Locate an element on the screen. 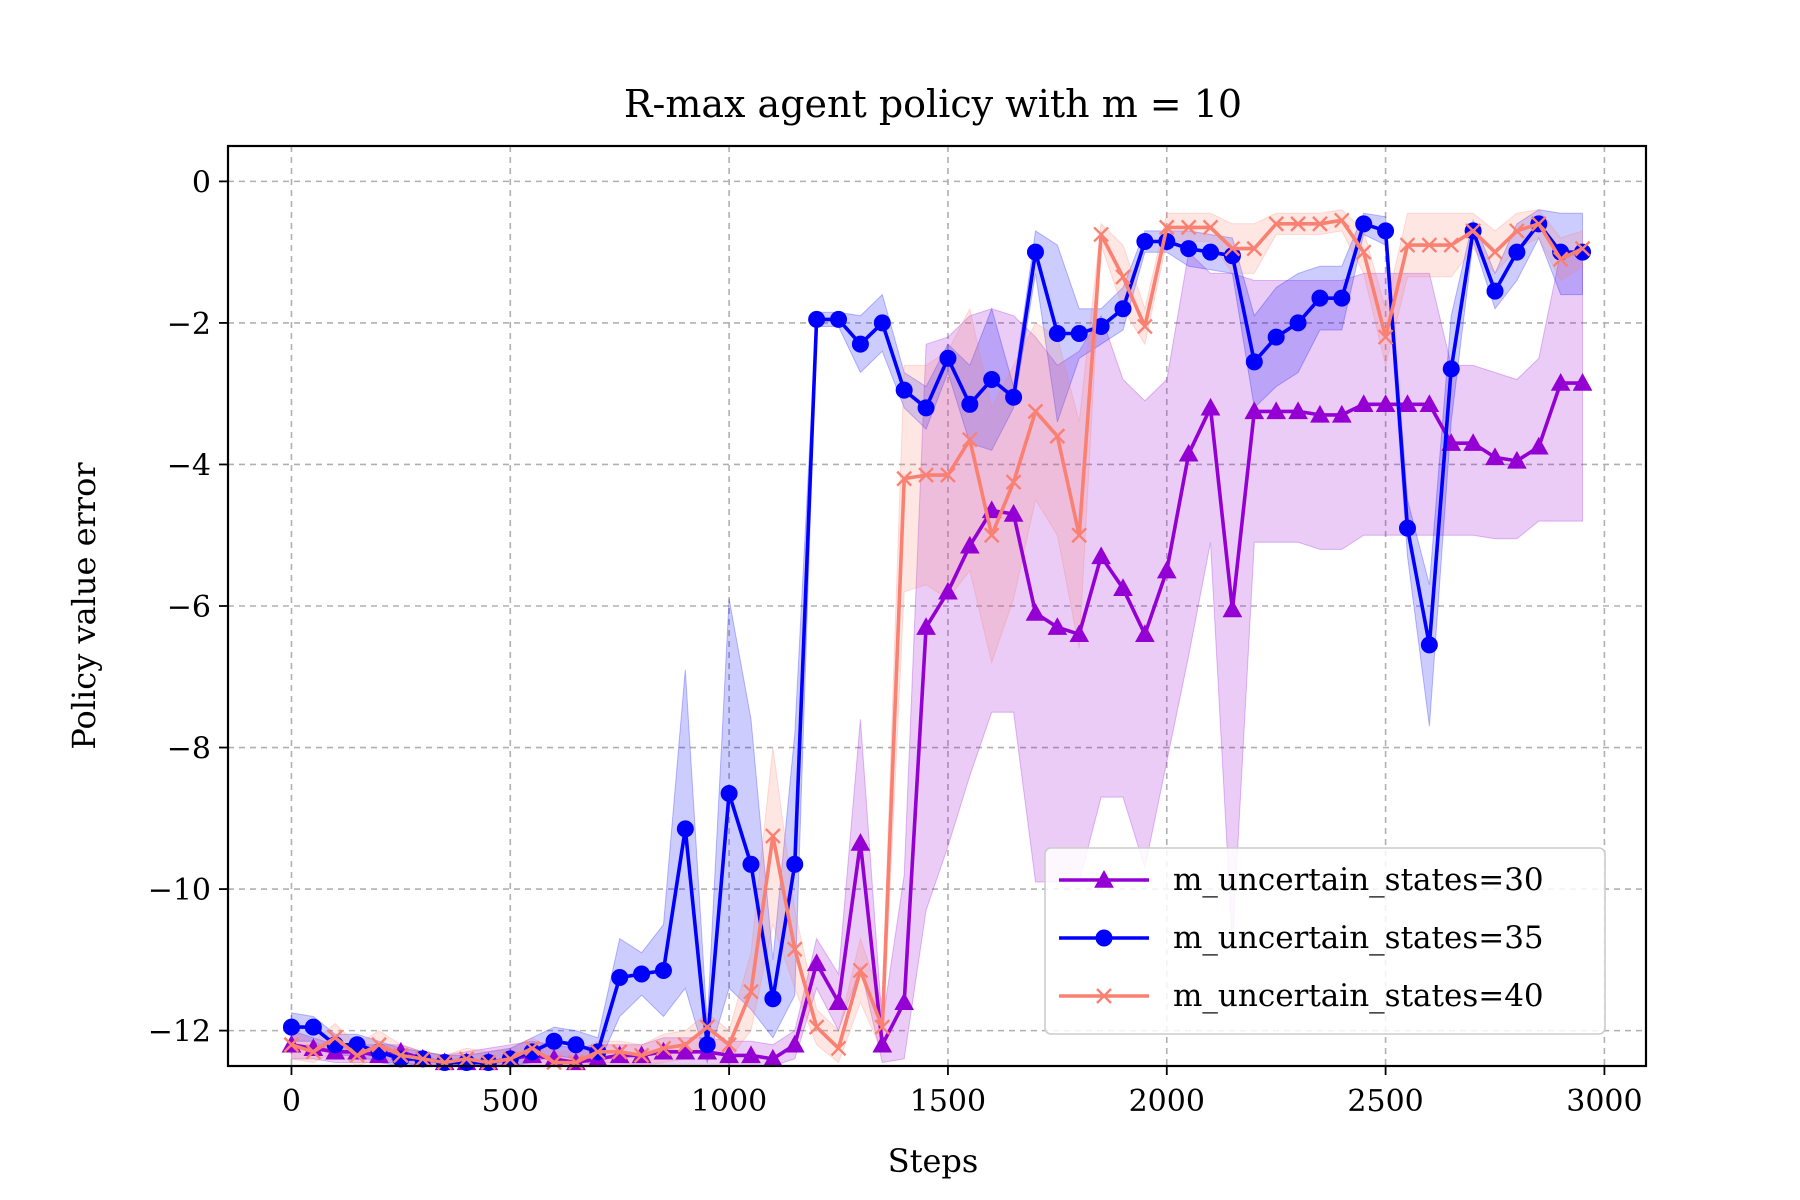 The width and height of the screenshot is (1800, 1200). y-tick-label: −12 is located at coordinates (179, 1032).